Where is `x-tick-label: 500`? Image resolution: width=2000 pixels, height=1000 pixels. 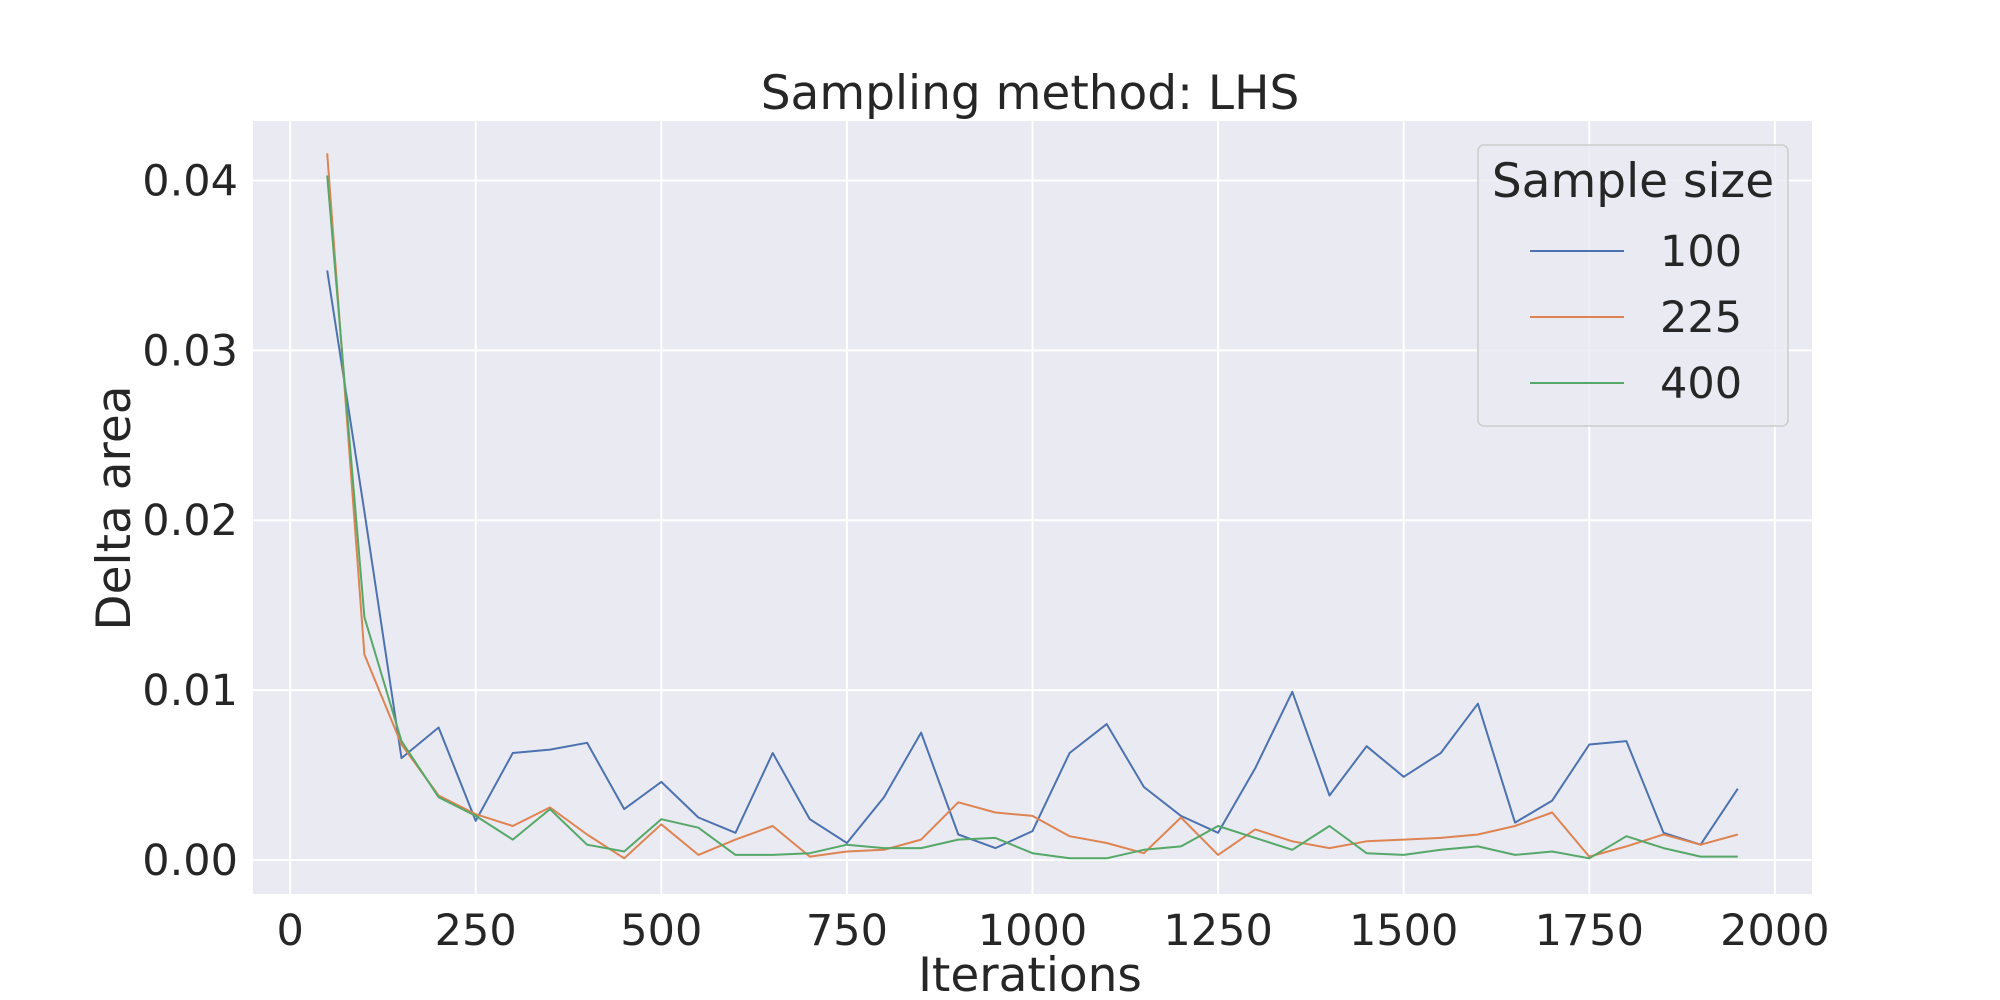
x-tick-label: 500 is located at coordinates (661, 931).